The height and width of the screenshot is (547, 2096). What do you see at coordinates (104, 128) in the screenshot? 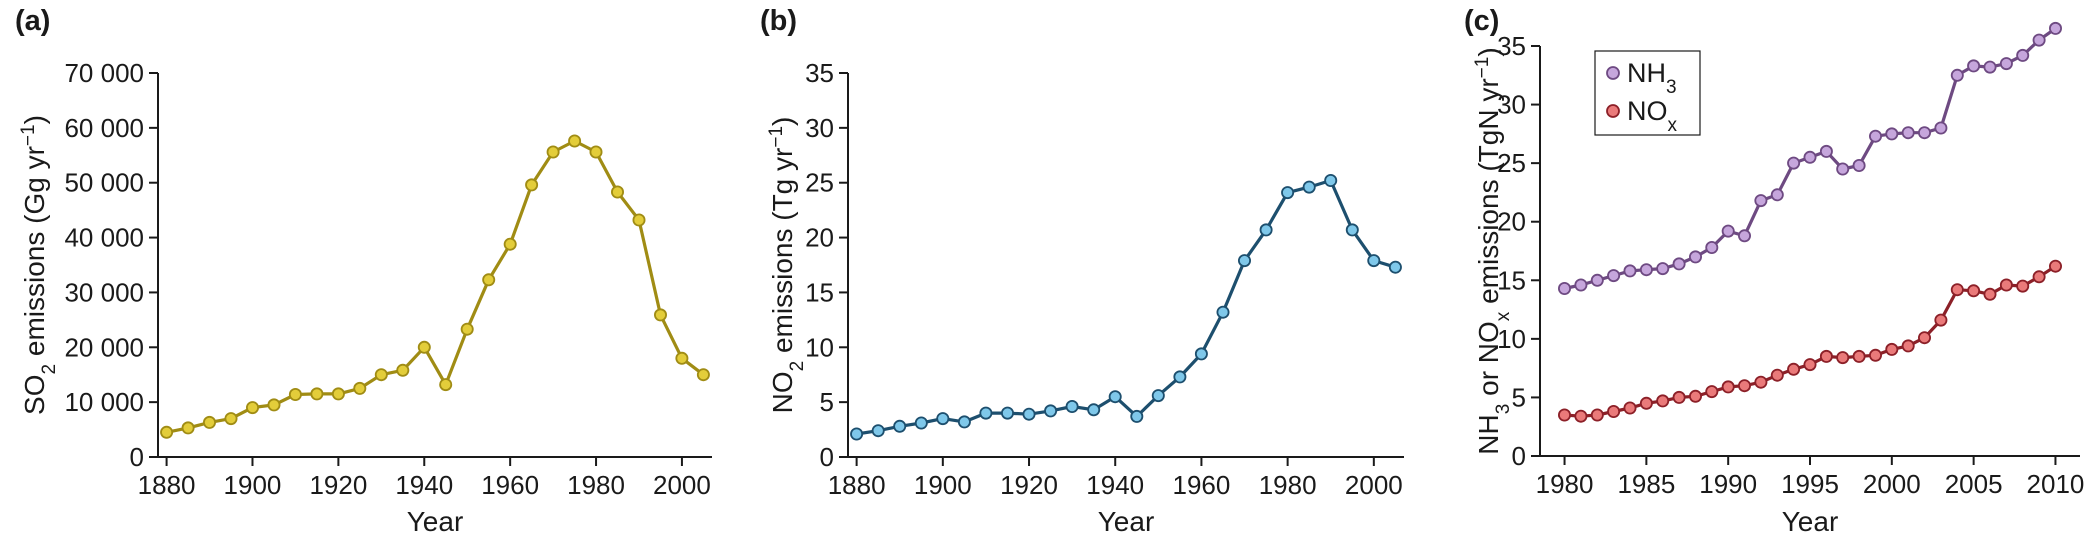
I see `y-tick-label: 60 000` at bounding box center [104, 128].